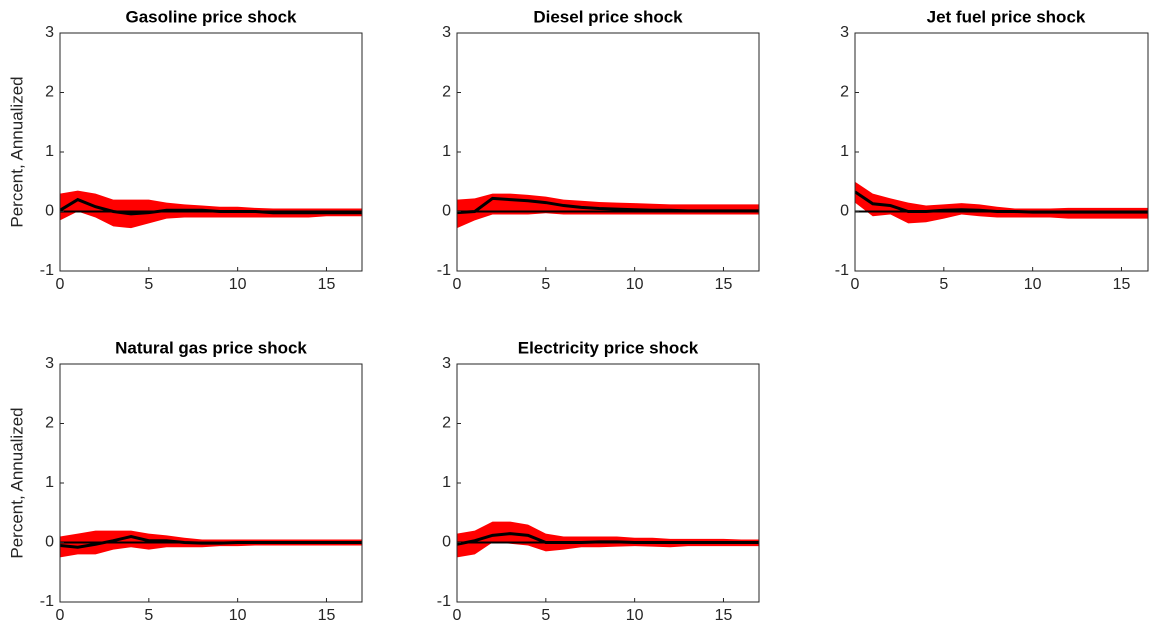 This screenshot has height=632, width=1151. What do you see at coordinates (1006, 16) in the screenshot?
I see `subplot-title: Jet fuel price shock` at bounding box center [1006, 16].